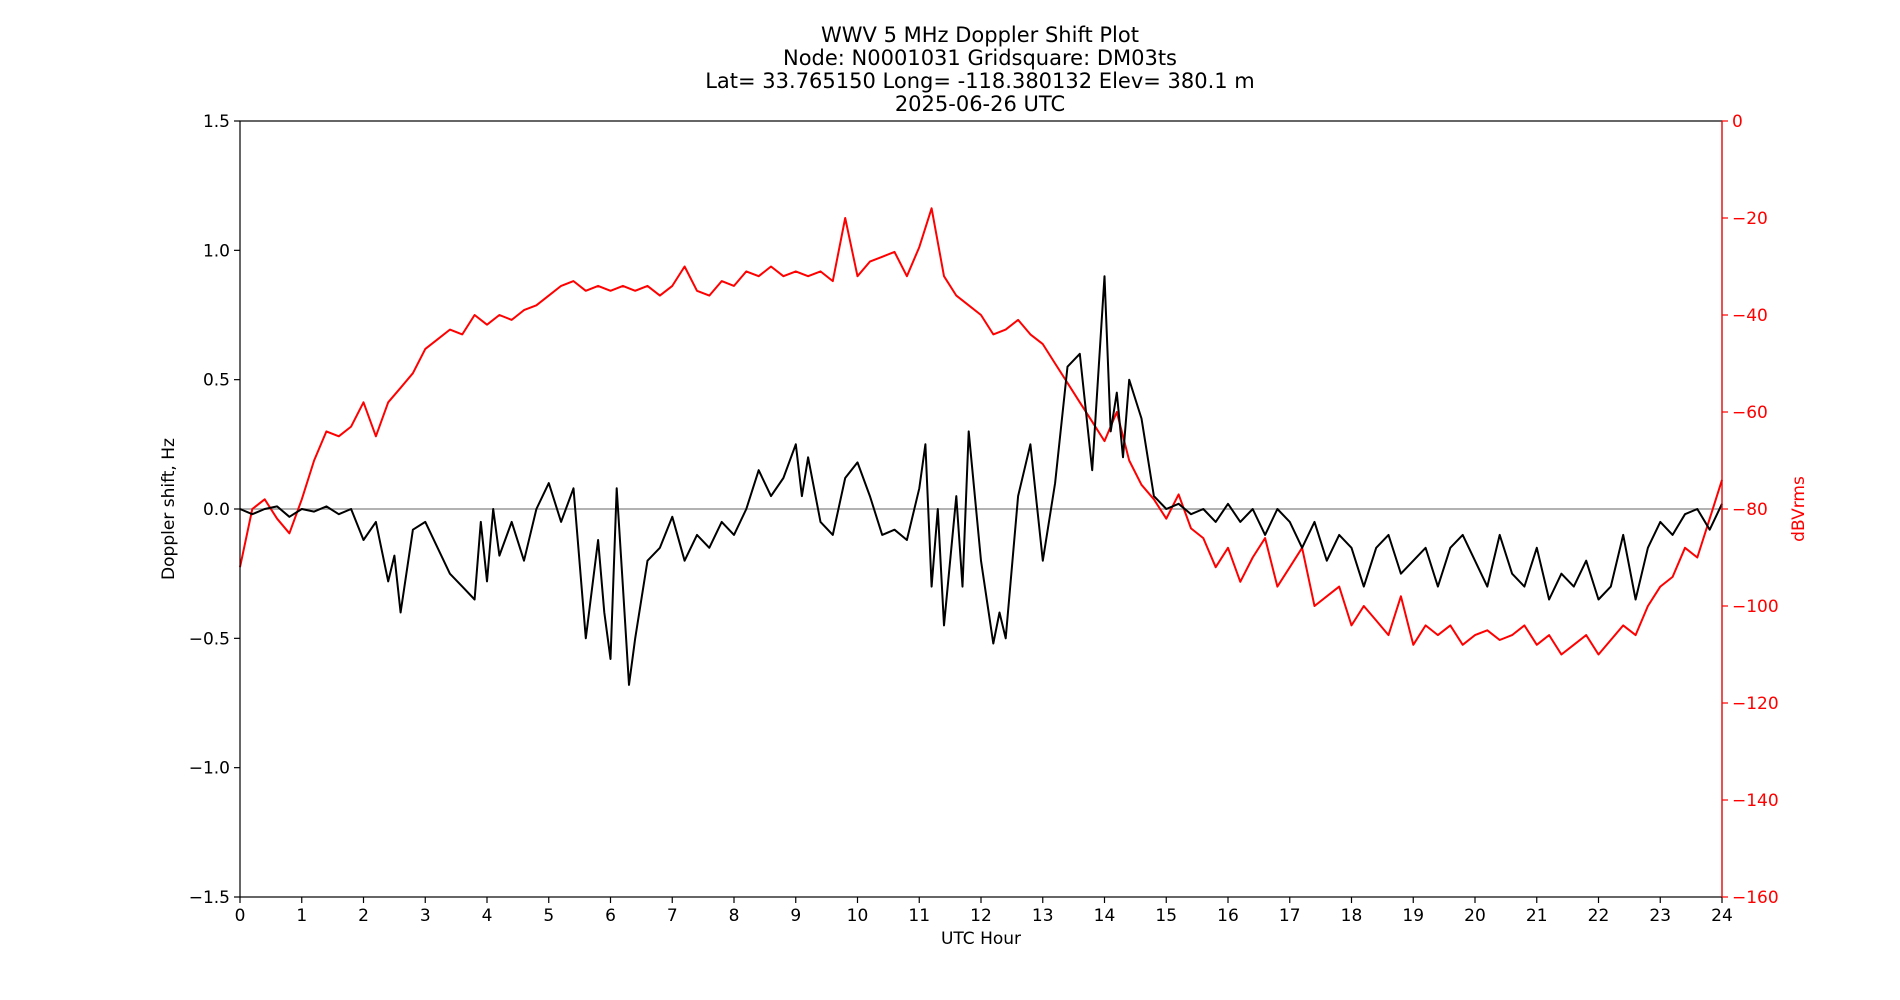 The image size is (1900, 1000). What do you see at coordinates (1750, 413) in the screenshot?
I see `right-y-tick-label: −60` at bounding box center [1750, 413].